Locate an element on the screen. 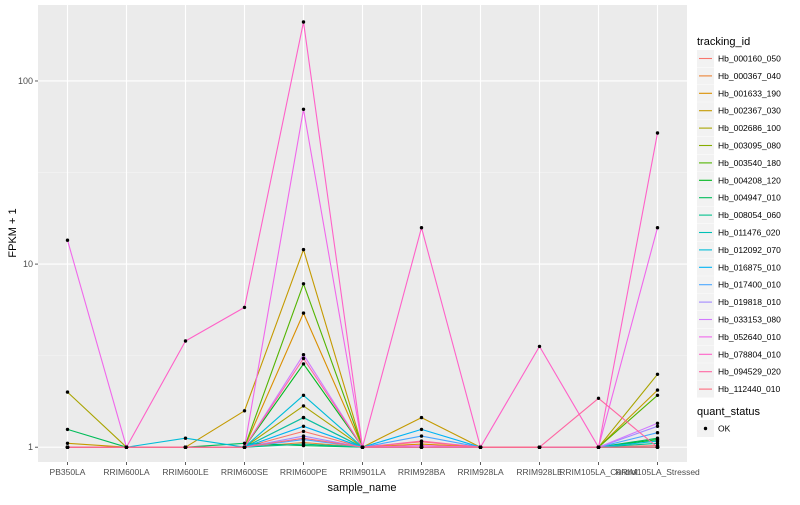 This screenshot has height=505, width=800. y-axis: 1 10 100 is located at coordinates (28, 264).